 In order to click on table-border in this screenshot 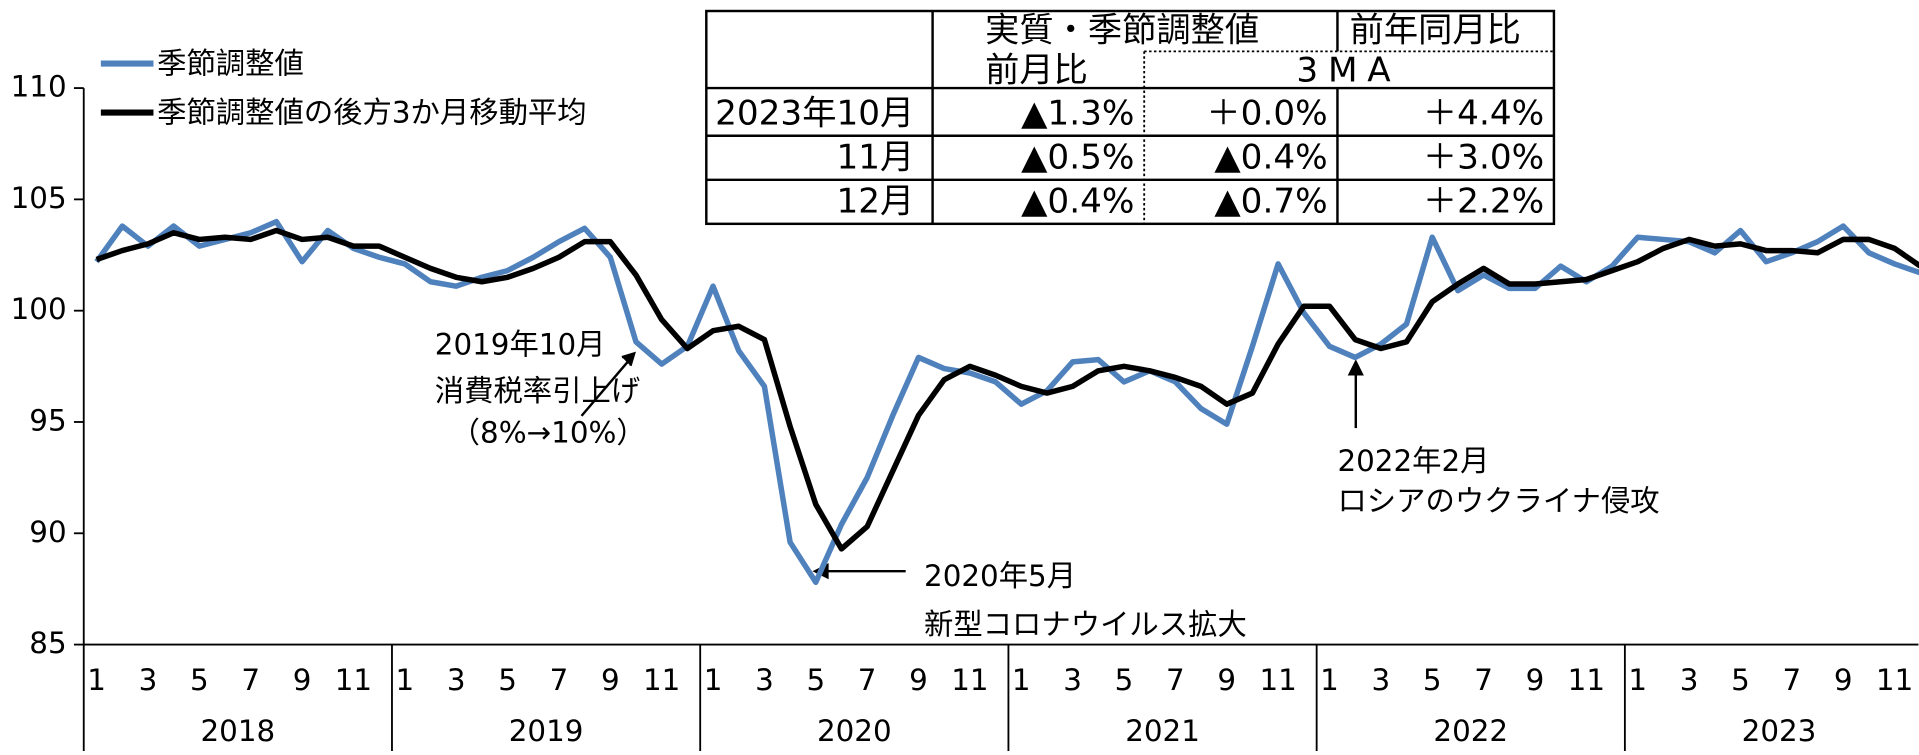, I will do `click(1130, 117)`.